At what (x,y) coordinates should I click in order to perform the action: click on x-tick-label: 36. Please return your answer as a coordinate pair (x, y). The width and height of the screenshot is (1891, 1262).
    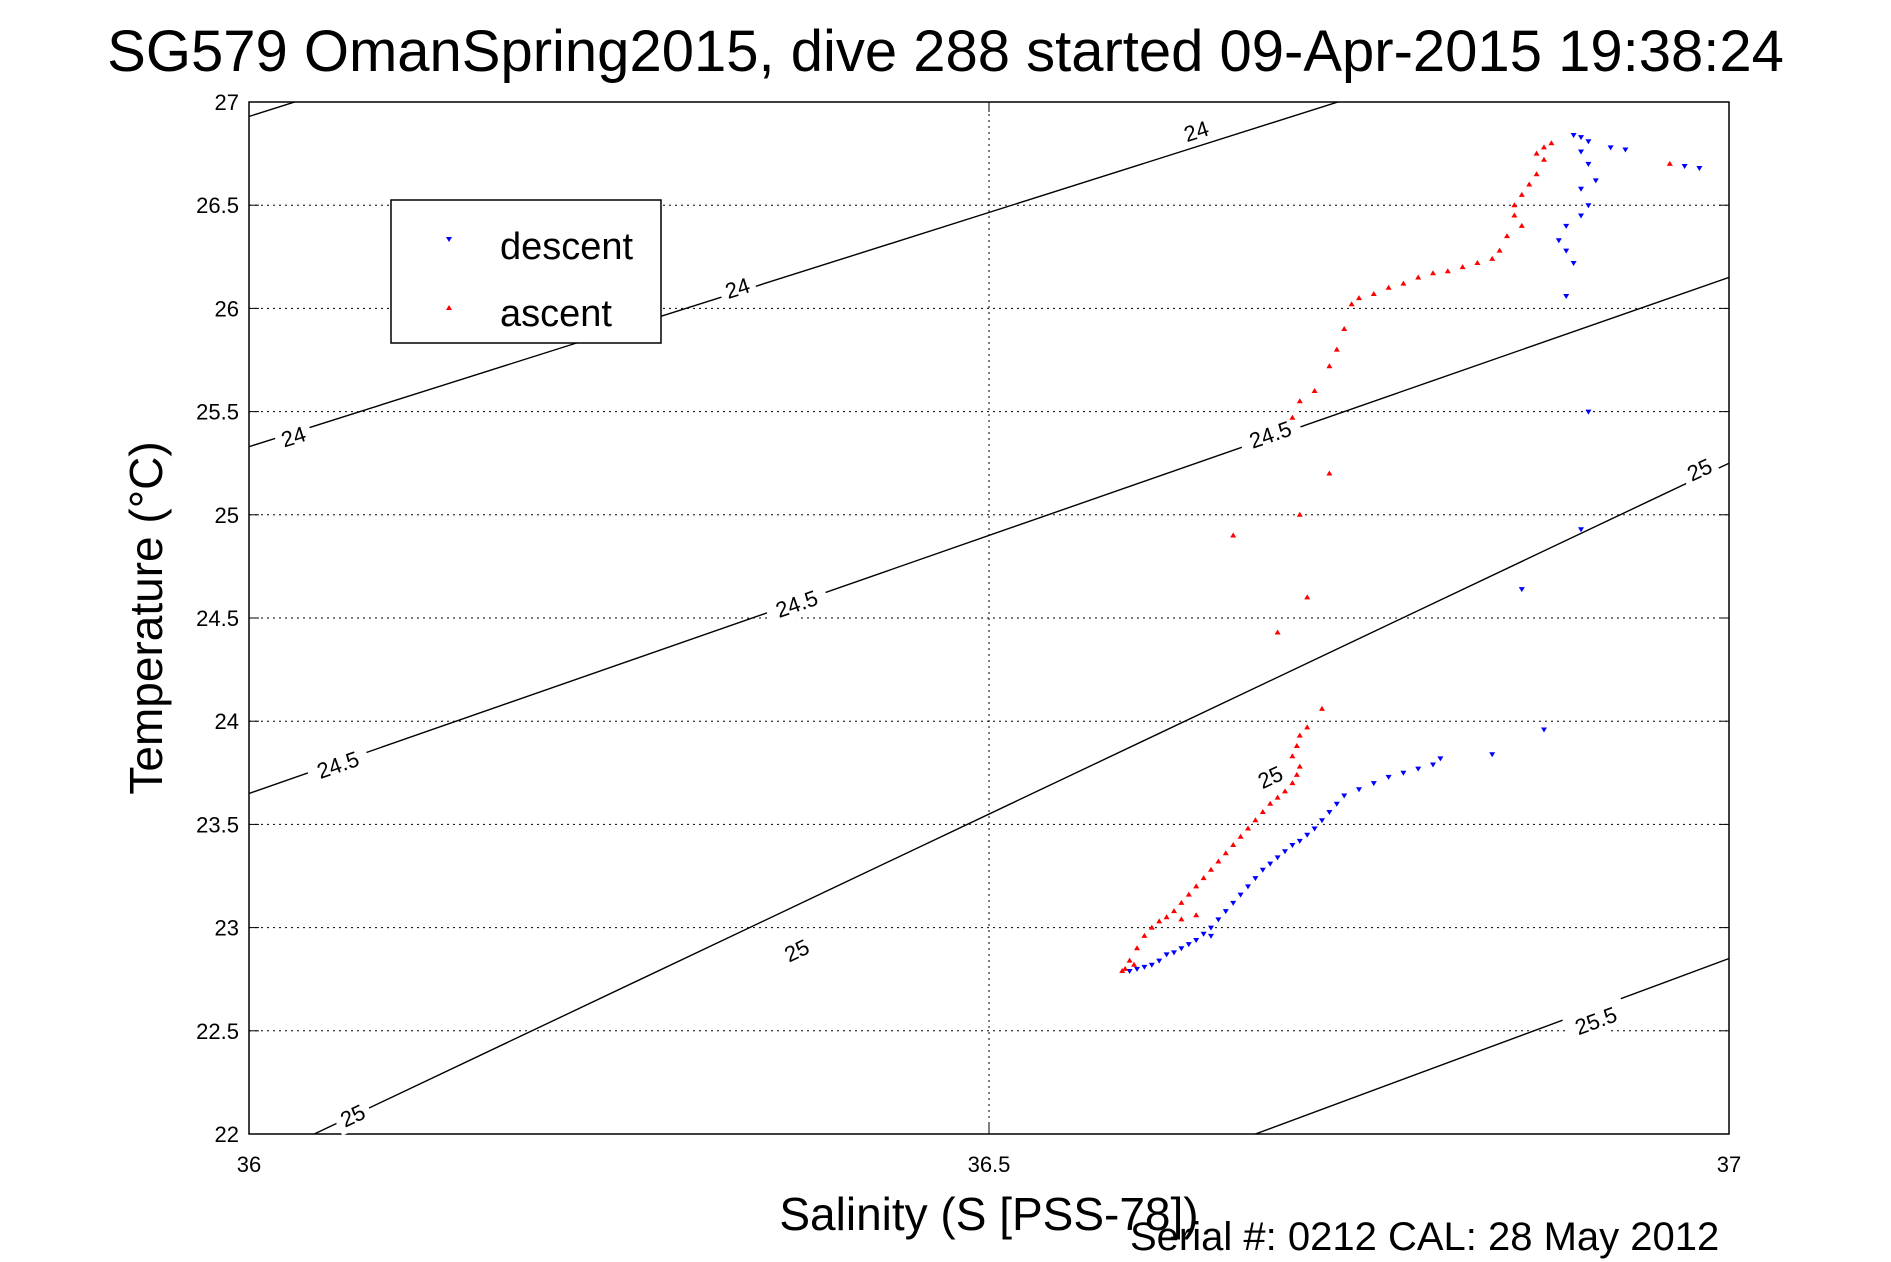
    Looking at the image, I should click on (249, 1164).